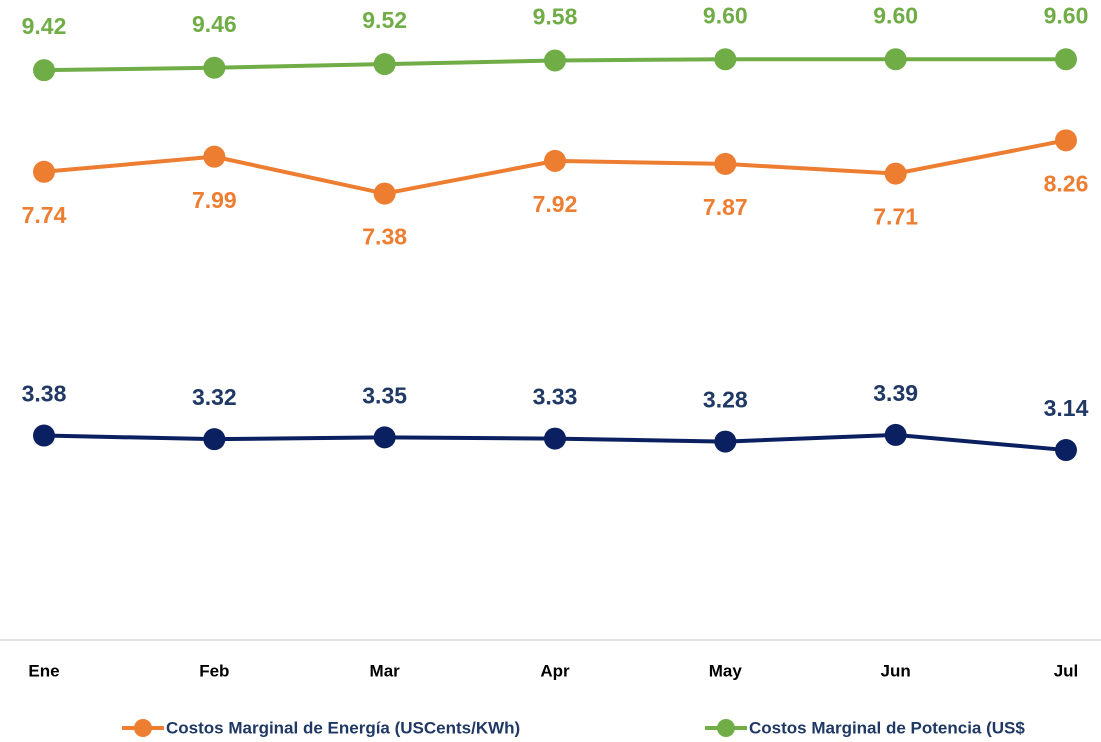 The height and width of the screenshot is (742, 1101). Describe the element at coordinates (555, 204) in the screenshot. I see `data-label: 7.92` at that location.